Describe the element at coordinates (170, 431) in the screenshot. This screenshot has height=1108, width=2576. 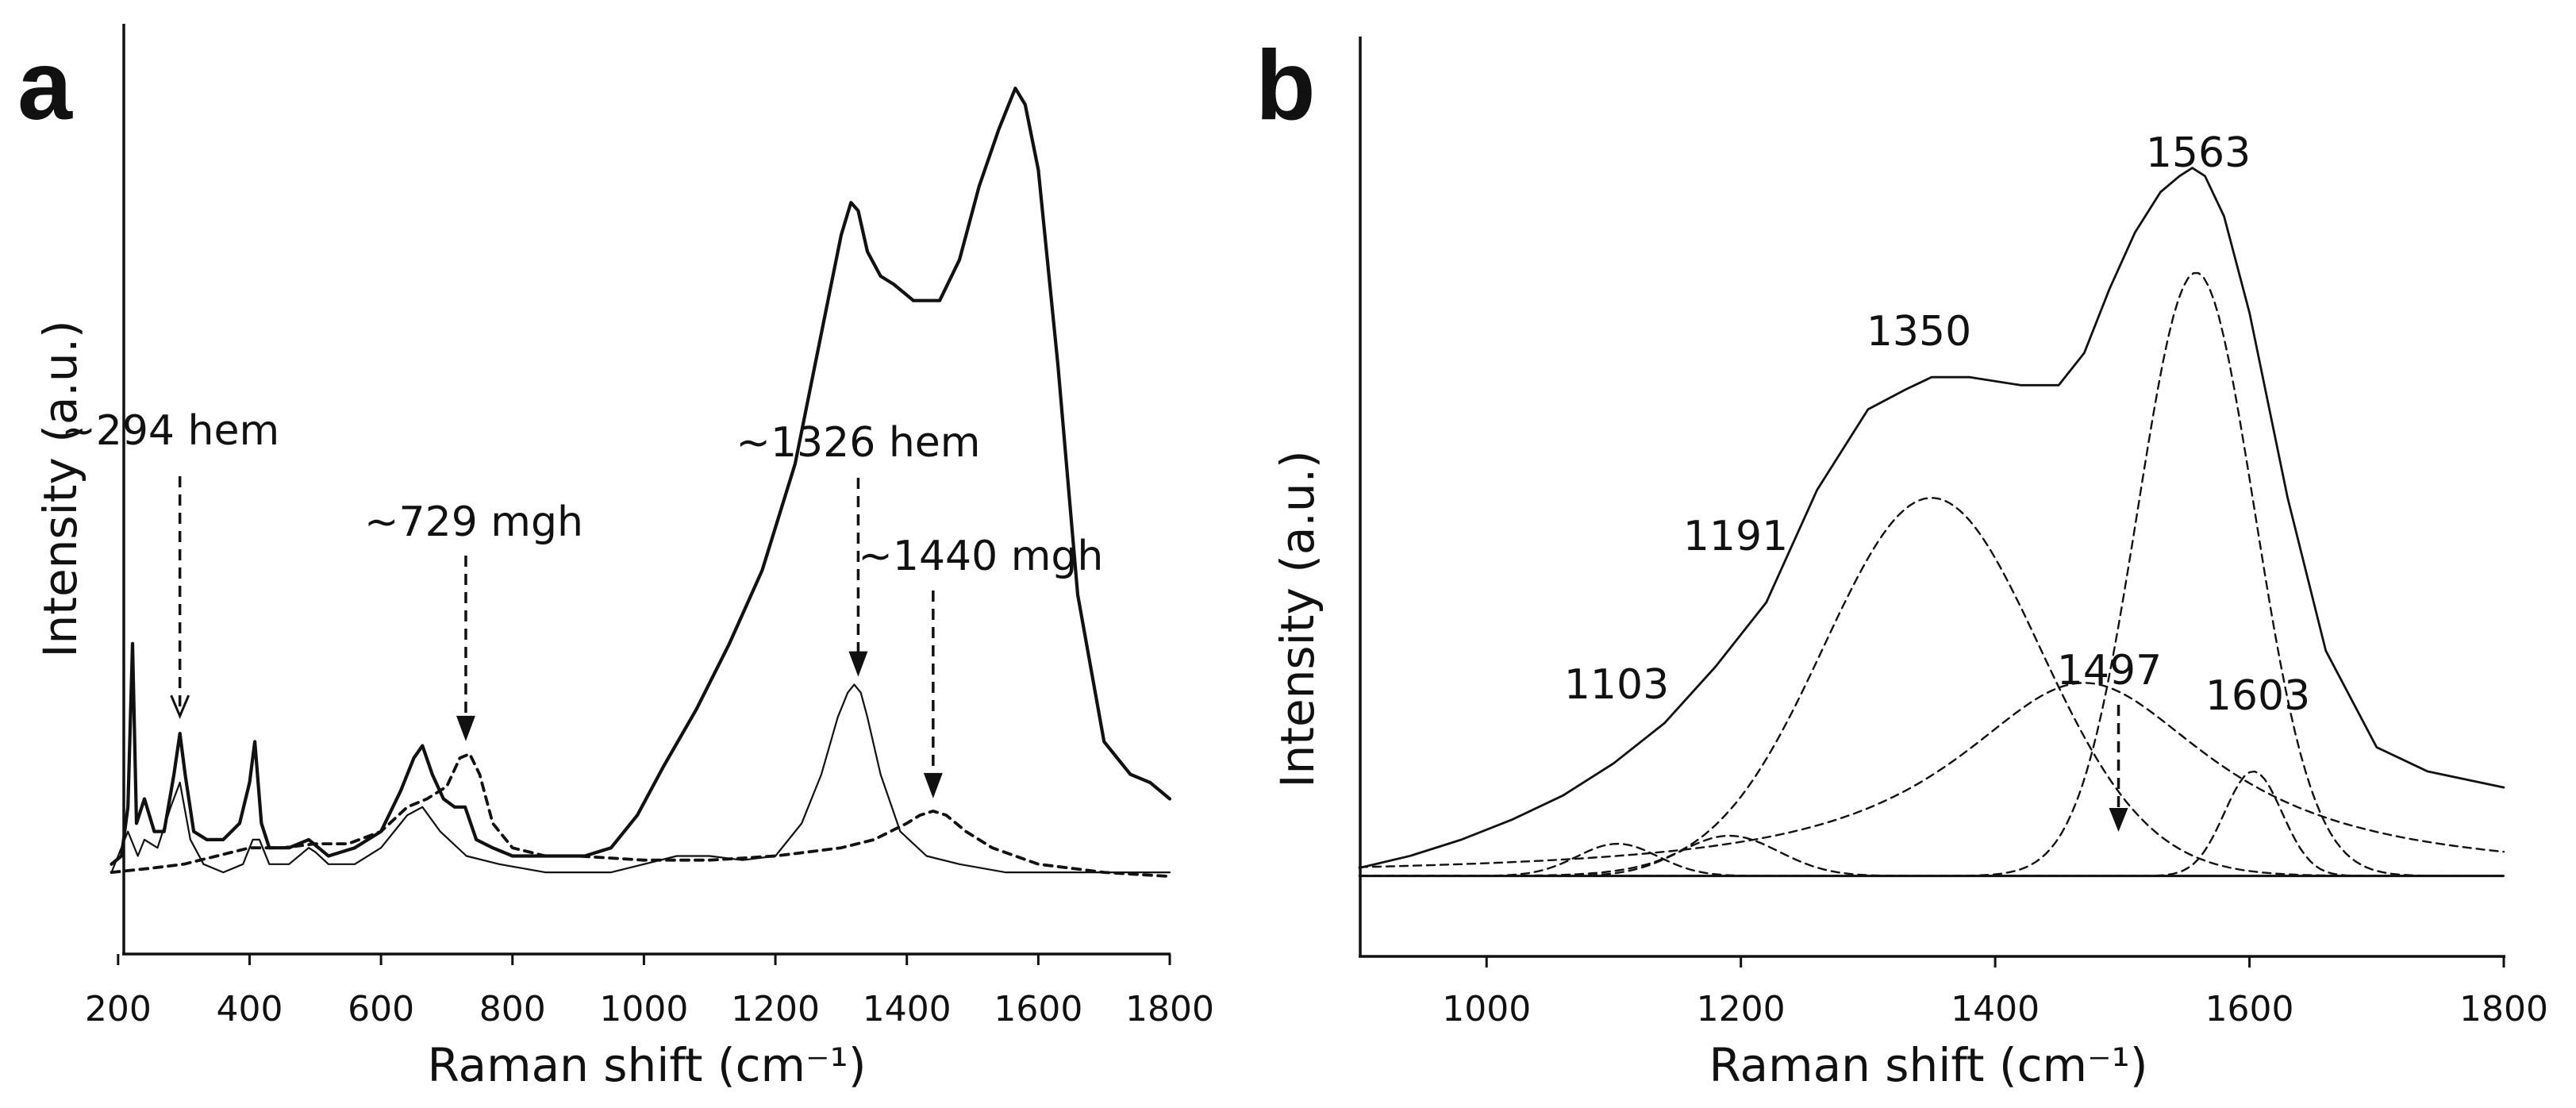
I see `annotation-label: ~294 hem` at that location.